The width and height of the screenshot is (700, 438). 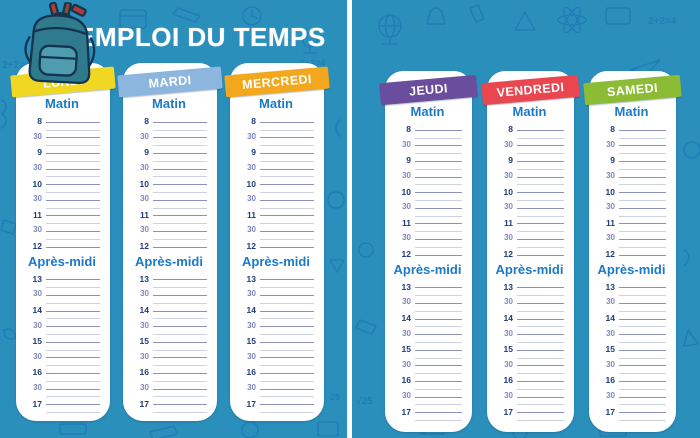 What do you see at coordinates (4, 114) in the screenshot?
I see `doodle-squiggle` at bounding box center [4, 114].